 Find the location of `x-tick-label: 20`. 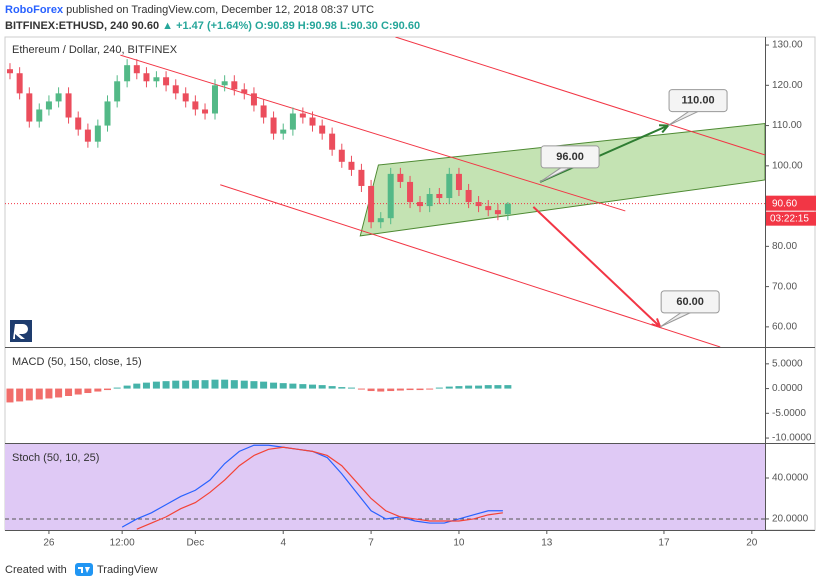

x-tick-label: 20 is located at coordinates (752, 543).